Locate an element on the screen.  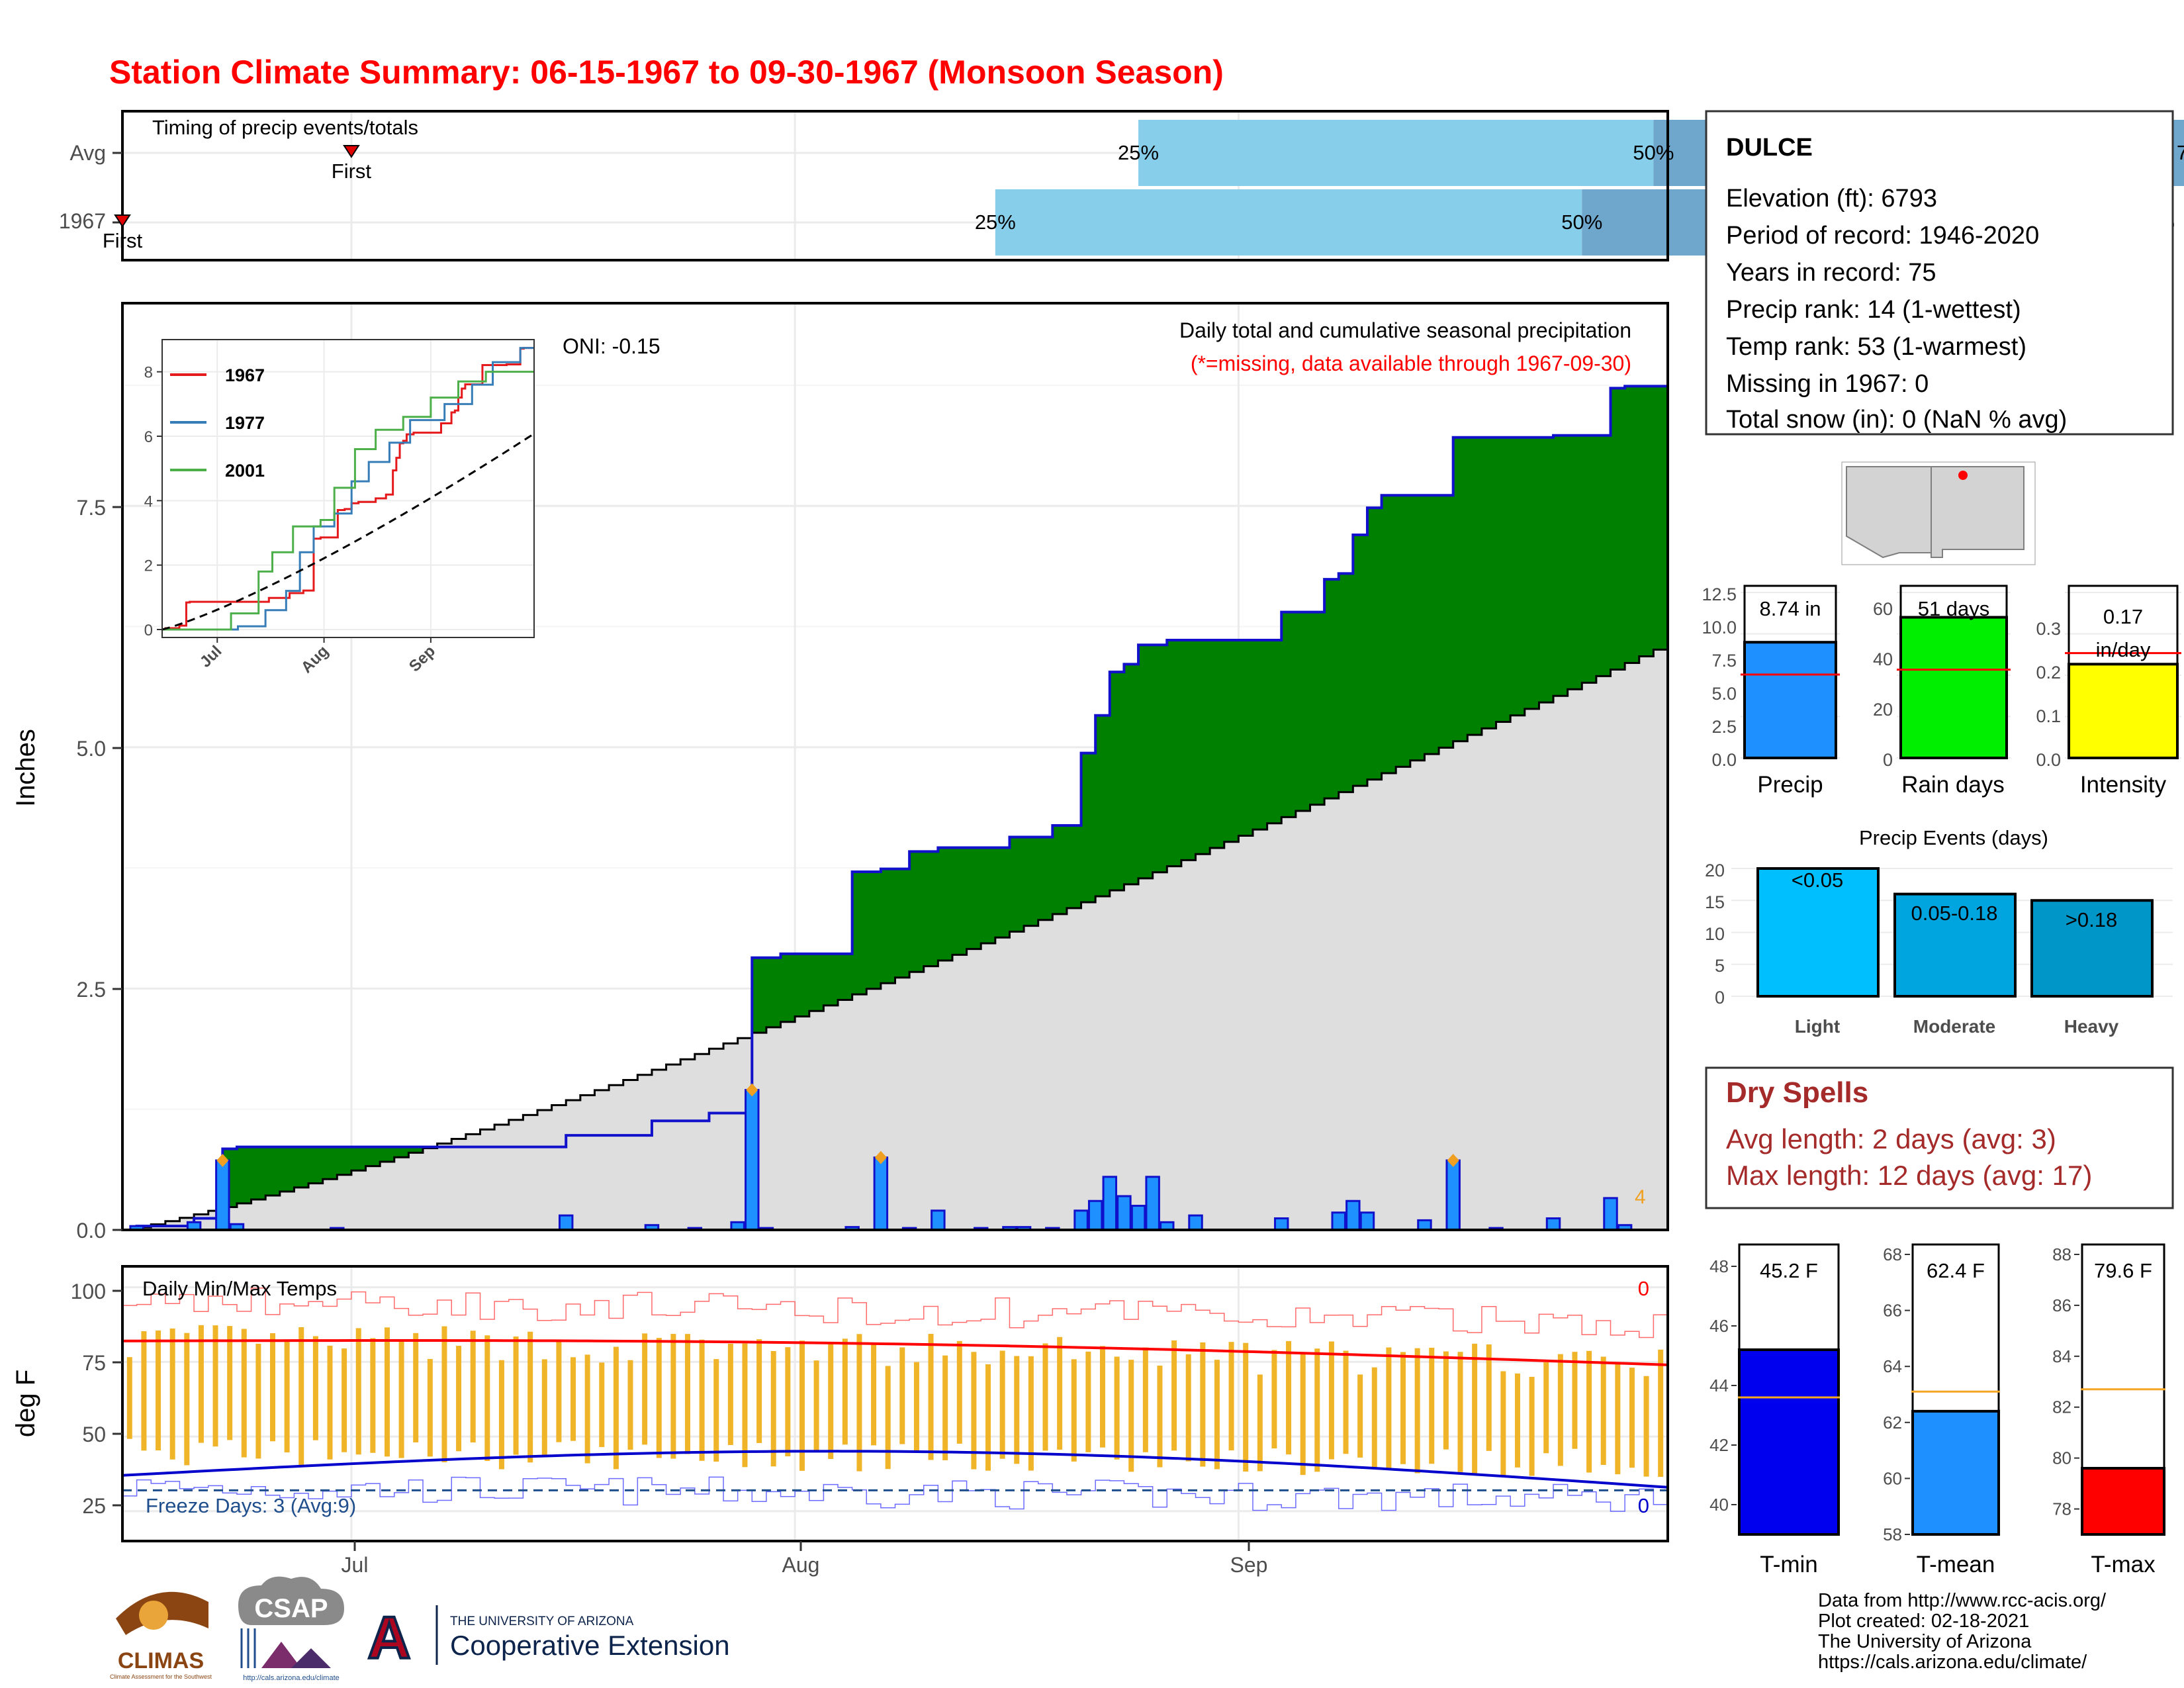
temp-gridlines is located at coordinates (895, 1403).